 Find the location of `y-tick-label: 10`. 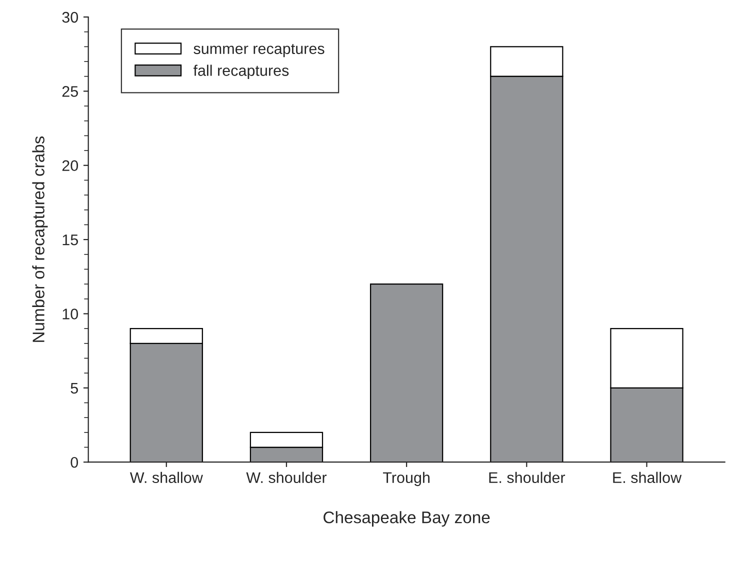

y-tick-label: 10 is located at coordinates (70, 314).